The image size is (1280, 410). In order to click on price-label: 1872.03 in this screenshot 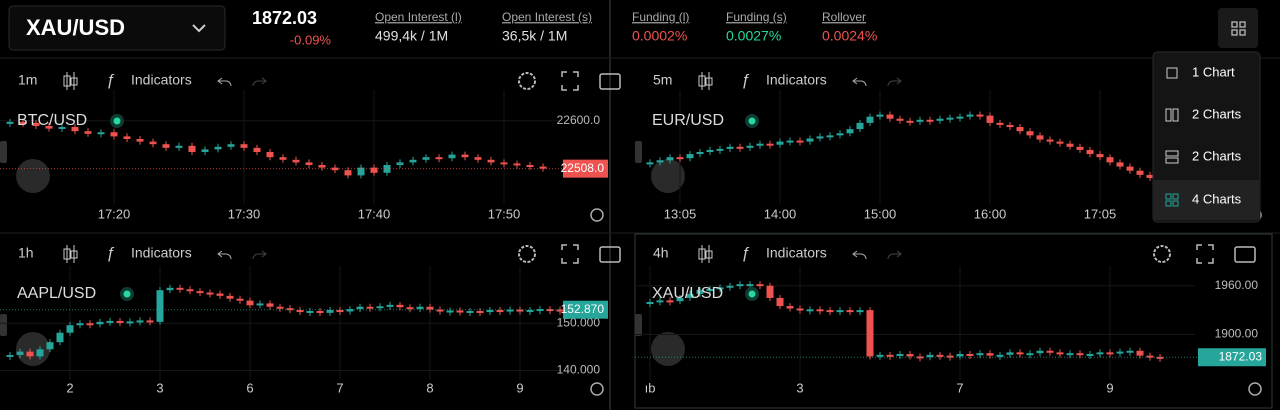, I will do `click(1241, 356)`.